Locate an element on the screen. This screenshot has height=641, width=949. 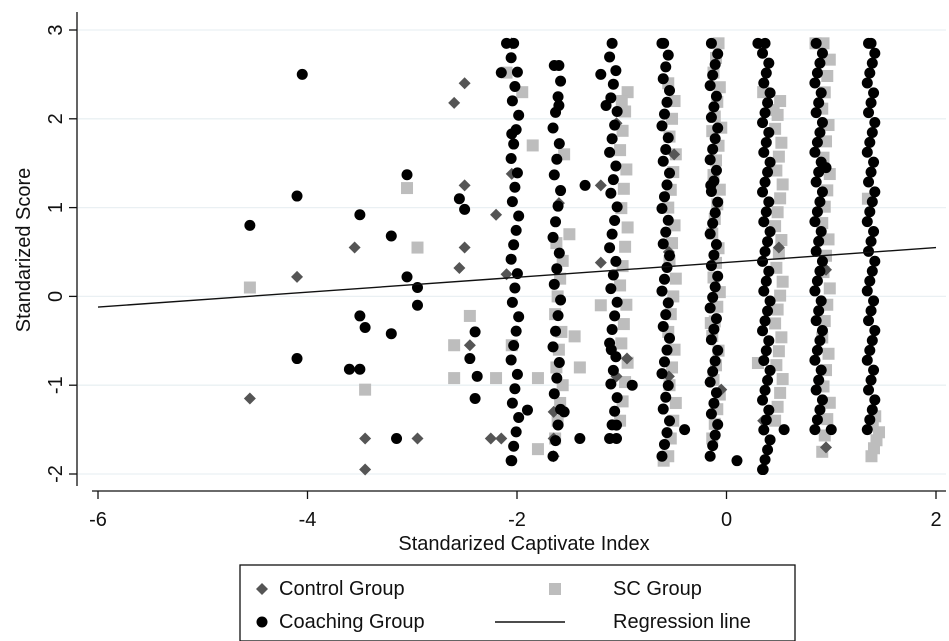
x-tick-label: -4 is located at coordinates (308, 520).